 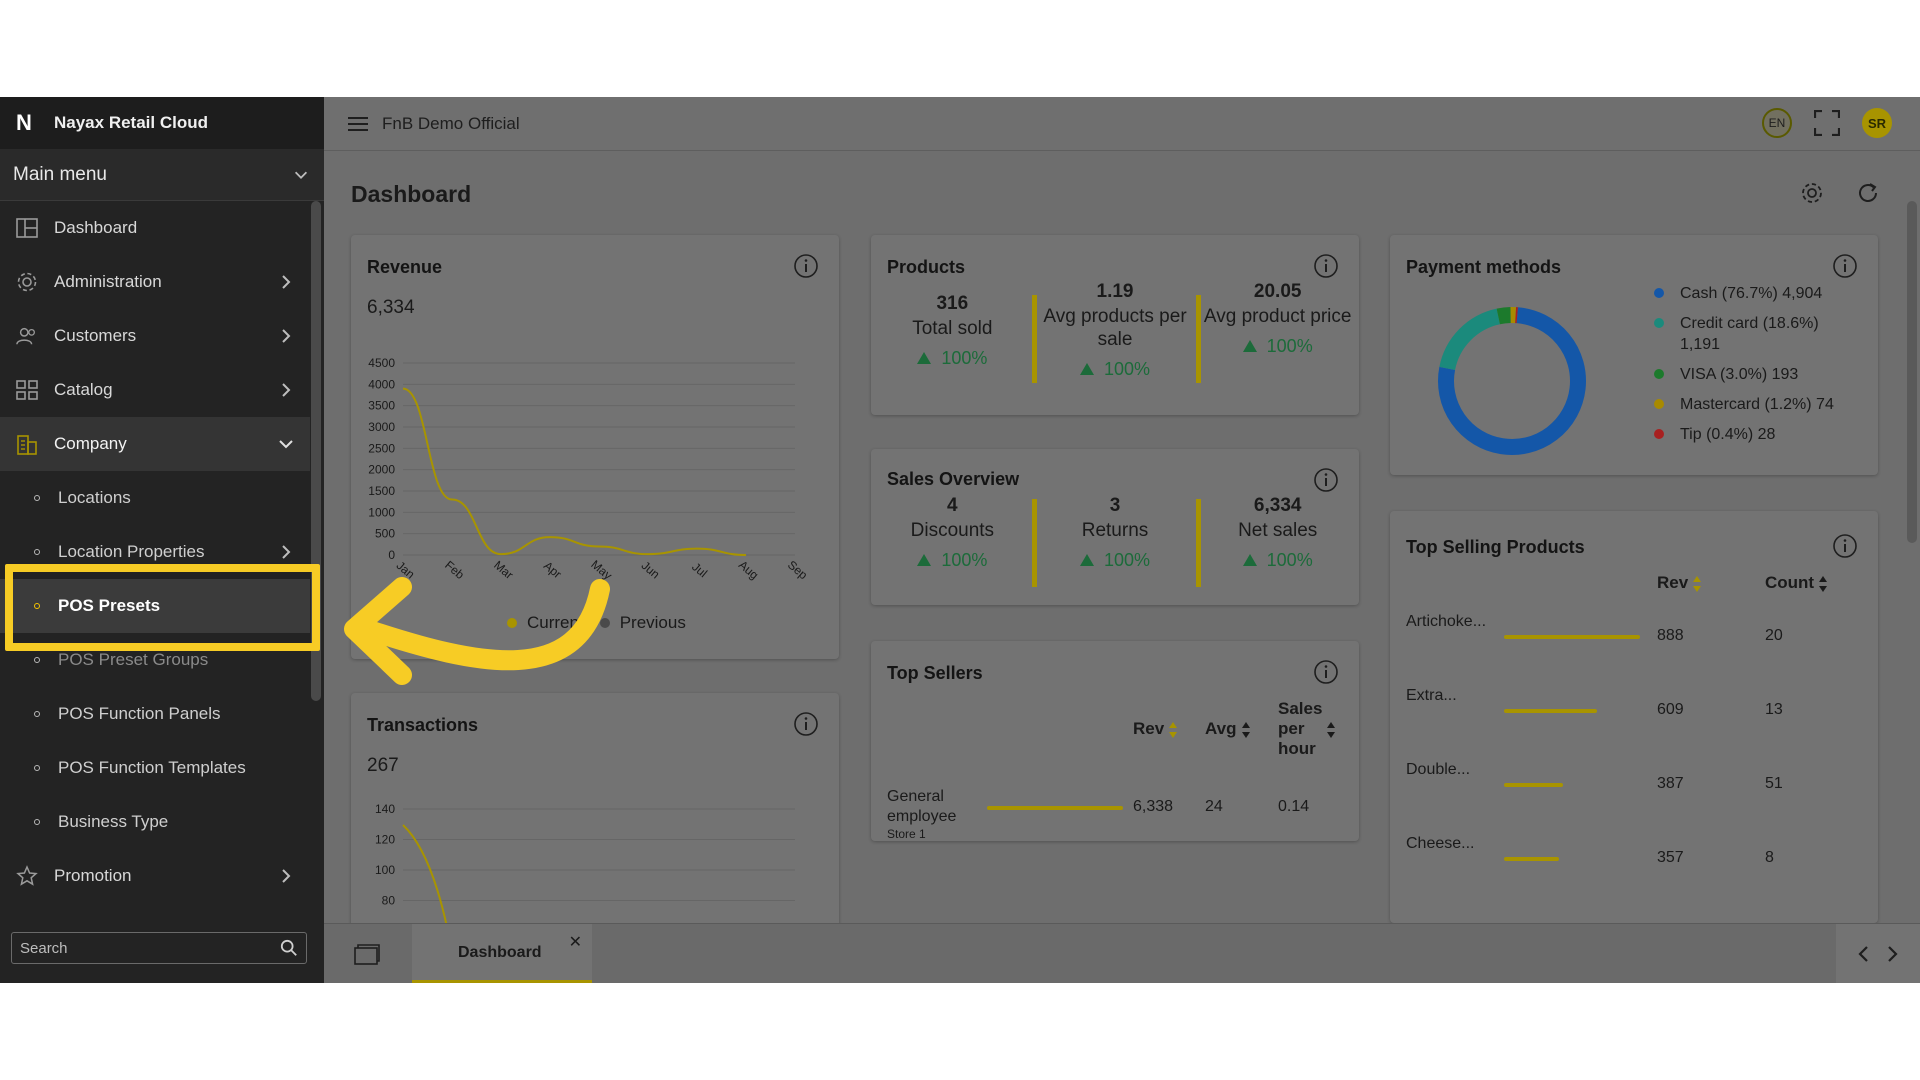 What do you see at coordinates (131, 551) in the screenshot?
I see `sidebar-subitem-label: Location Properties` at bounding box center [131, 551].